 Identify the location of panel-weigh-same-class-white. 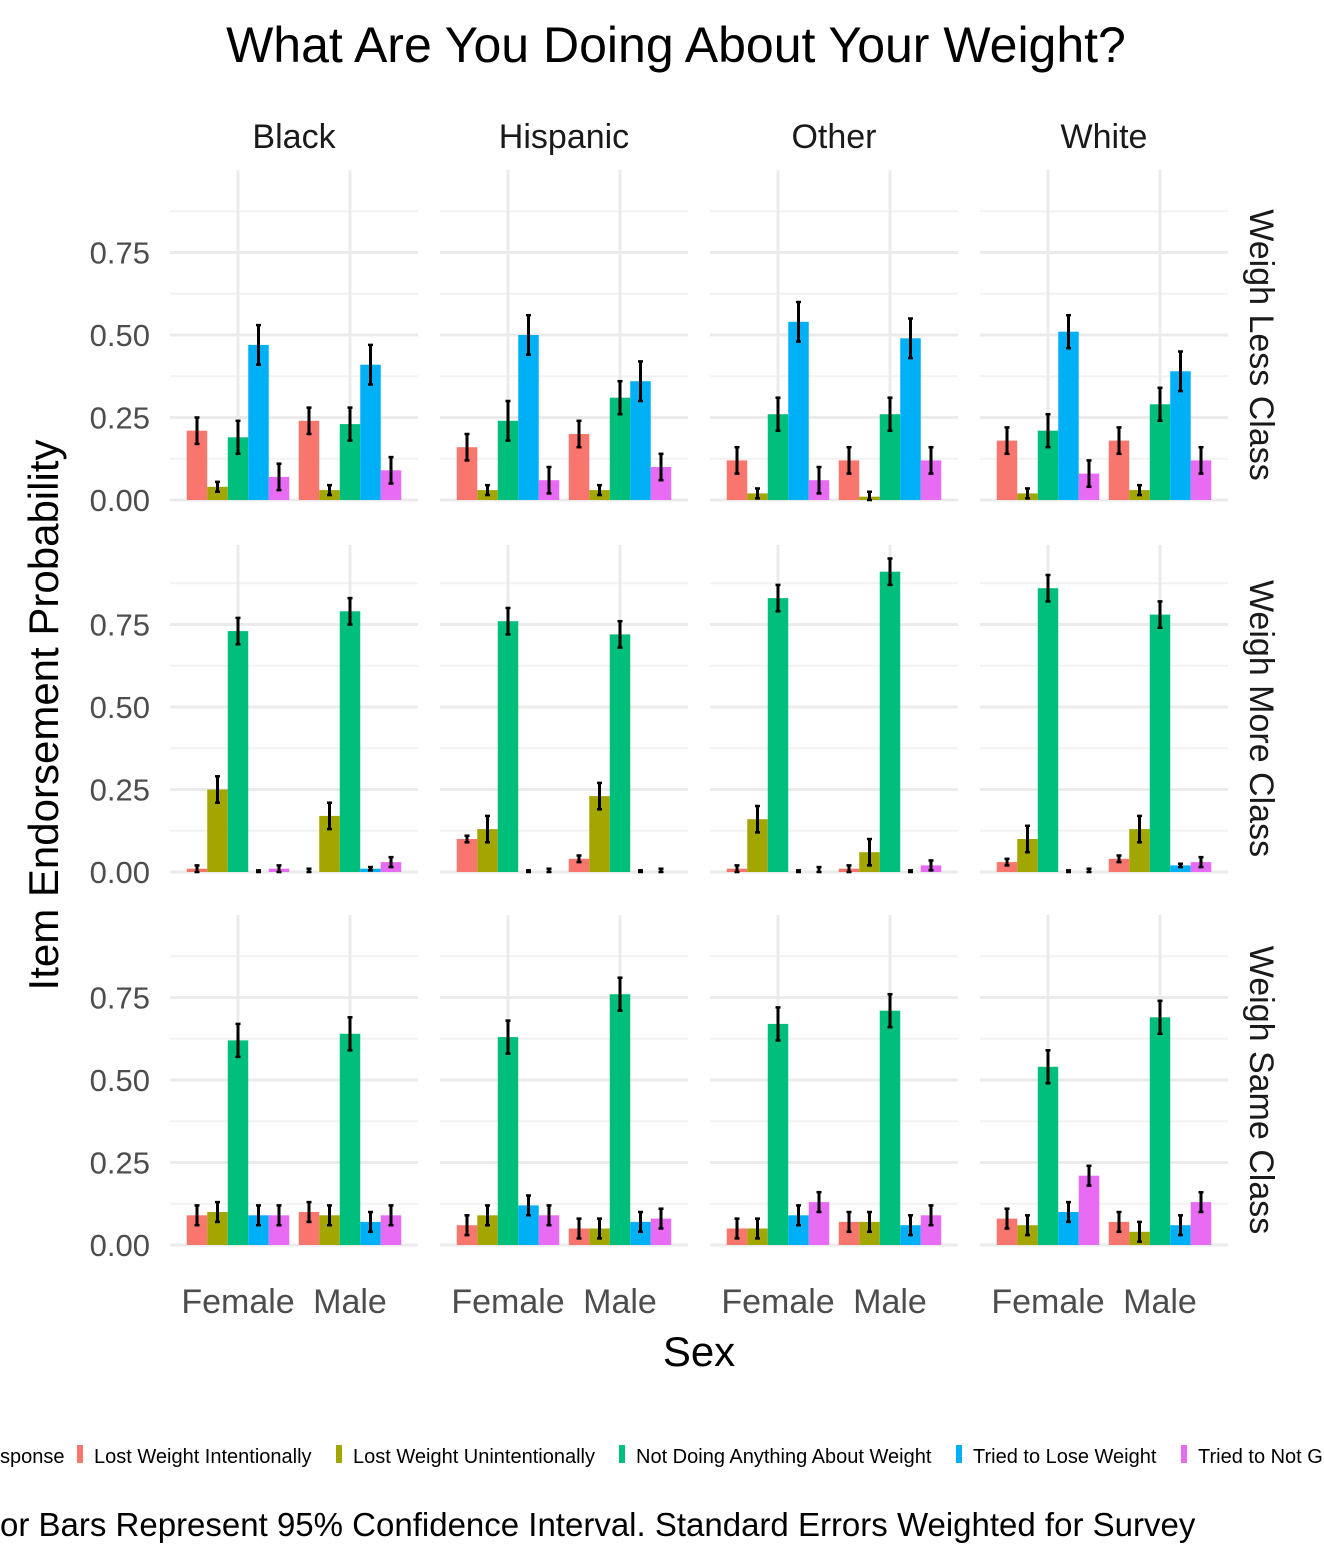
(1104, 1081).